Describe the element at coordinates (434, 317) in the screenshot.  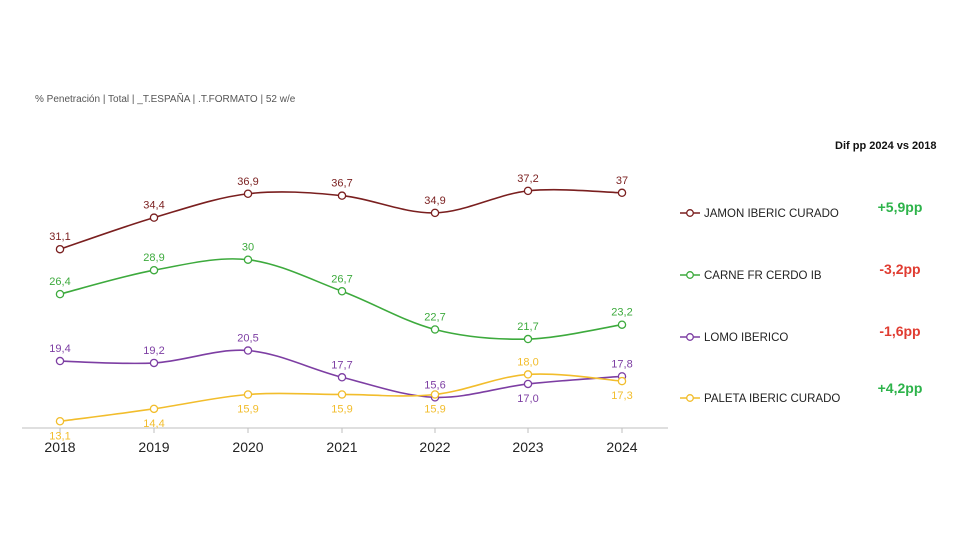
I see `data-label: 22,7` at that location.